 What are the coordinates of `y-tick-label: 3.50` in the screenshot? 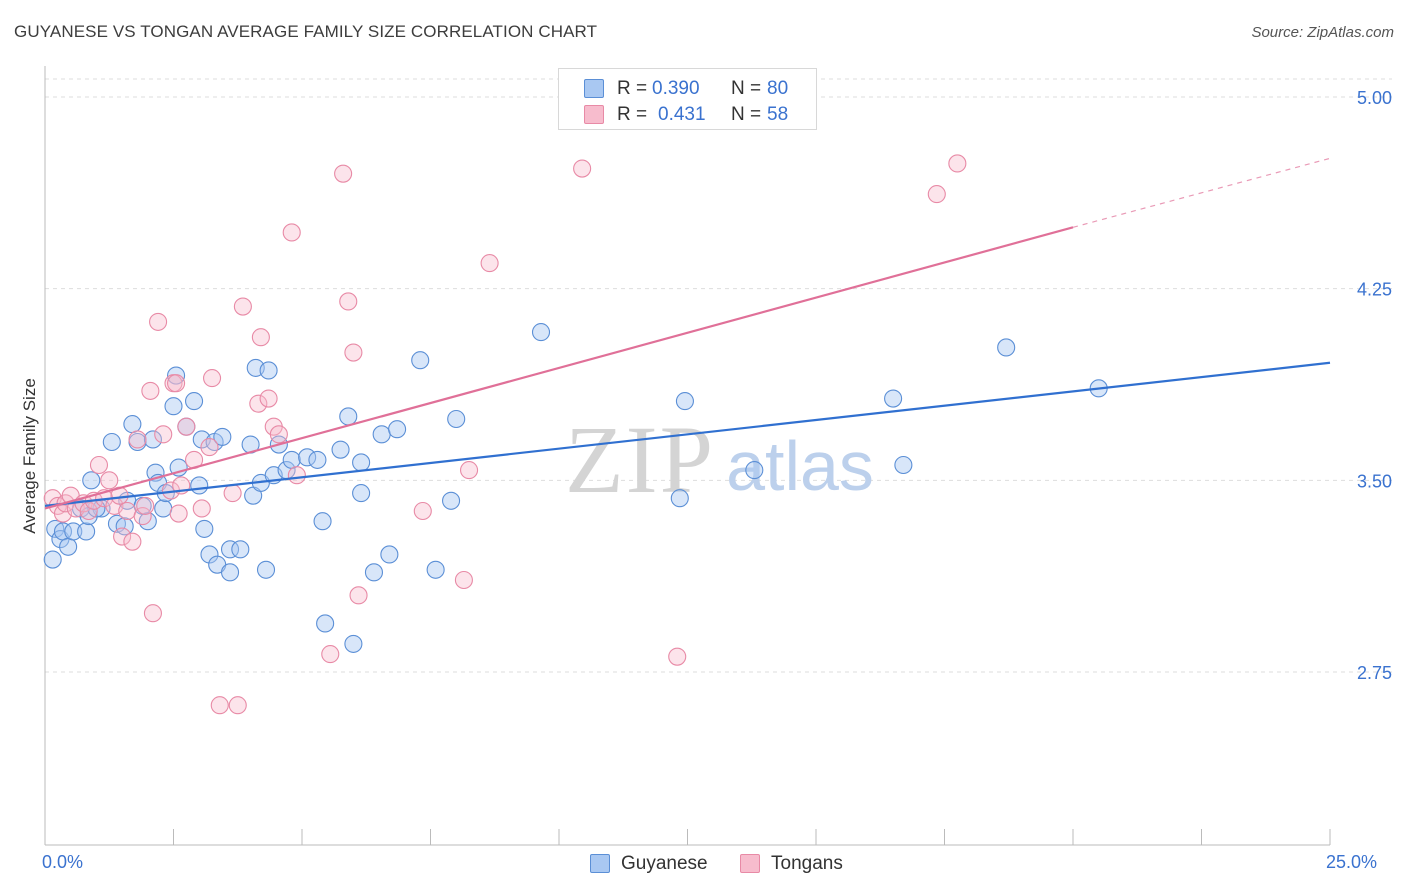 It's located at (1374, 481).